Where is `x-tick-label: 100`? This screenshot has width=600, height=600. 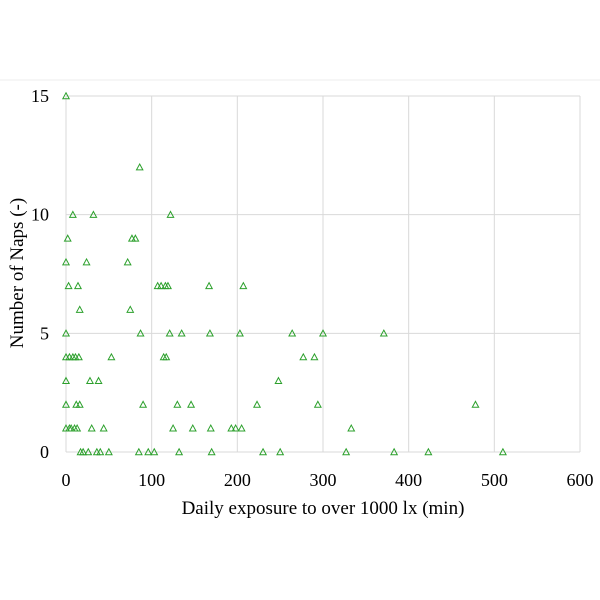
x-tick-label: 100 is located at coordinates (151, 480).